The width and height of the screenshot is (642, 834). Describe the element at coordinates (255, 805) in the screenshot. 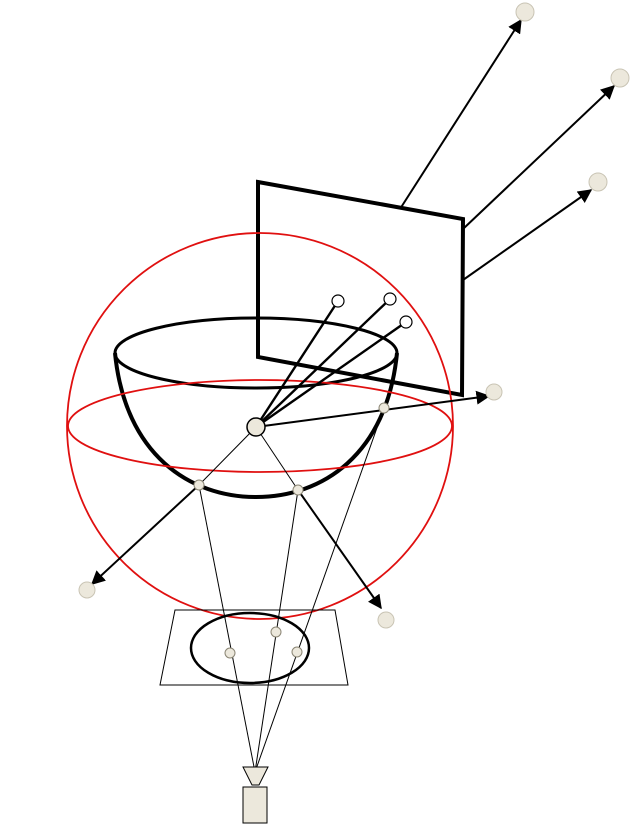

I see `camera-body` at that location.